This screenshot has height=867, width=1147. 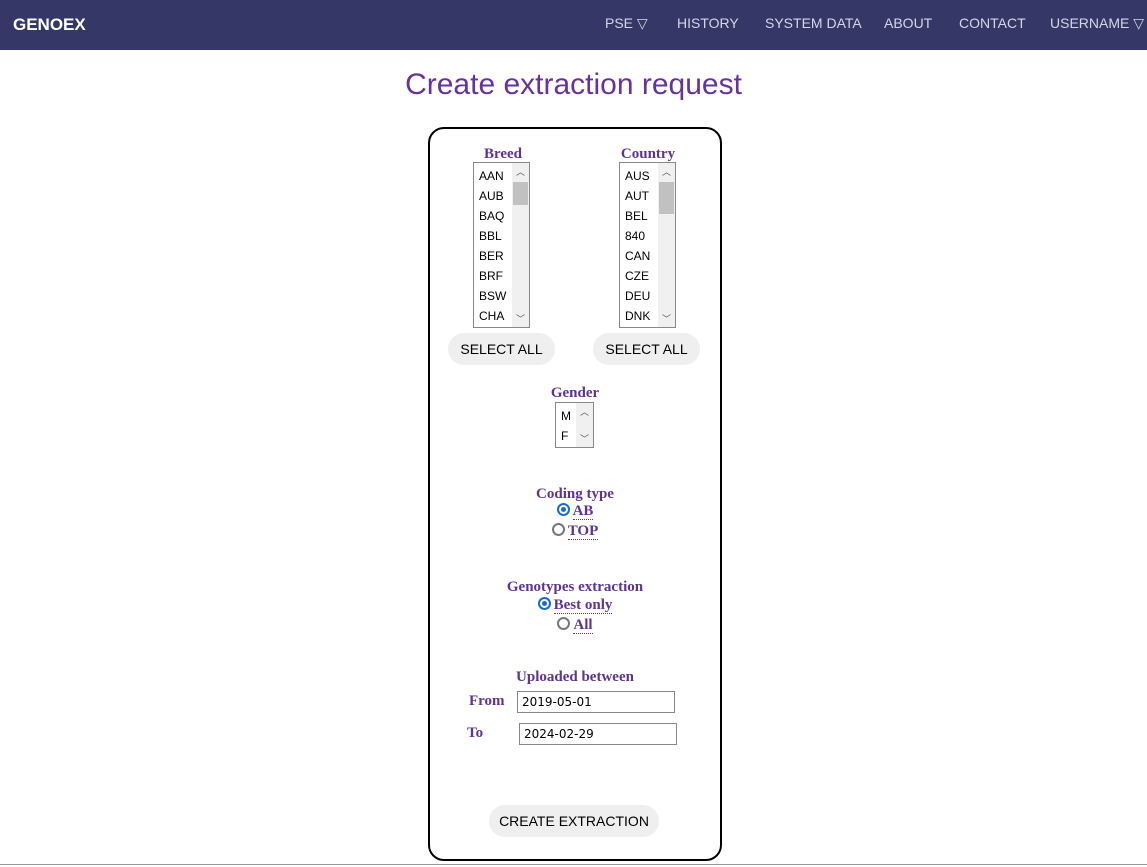 I want to click on coding-type-label: Coding type, so click(x=575, y=494).